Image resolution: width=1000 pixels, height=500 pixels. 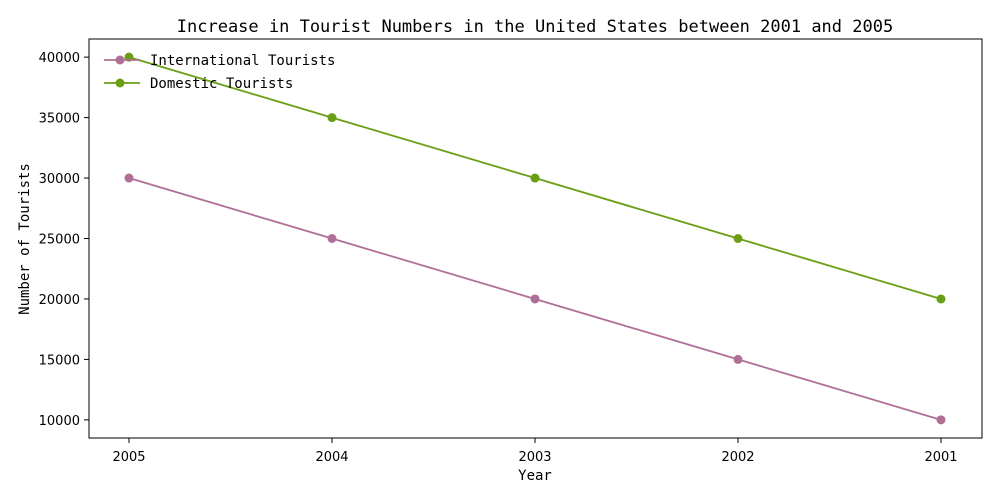 What do you see at coordinates (59, 58) in the screenshot?
I see `y-tick-label: 40000` at bounding box center [59, 58].